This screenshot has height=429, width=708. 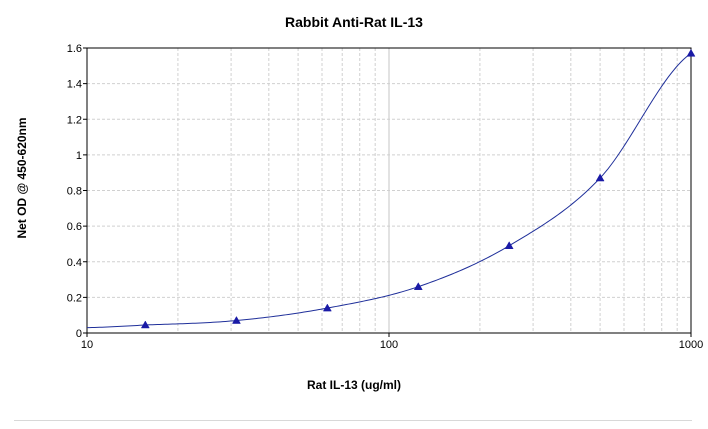 I want to click on bottom-divider, so click(x=353, y=420).